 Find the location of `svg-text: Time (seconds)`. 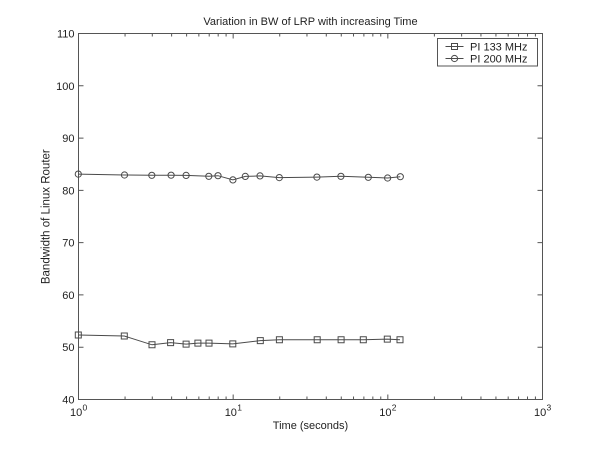

svg-text: Time (seconds) is located at coordinates (310, 426).